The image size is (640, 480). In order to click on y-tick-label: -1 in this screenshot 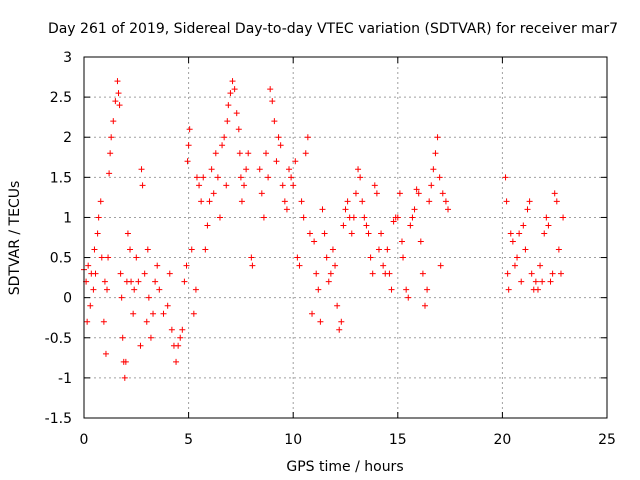, I will do `click(65, 379)`.